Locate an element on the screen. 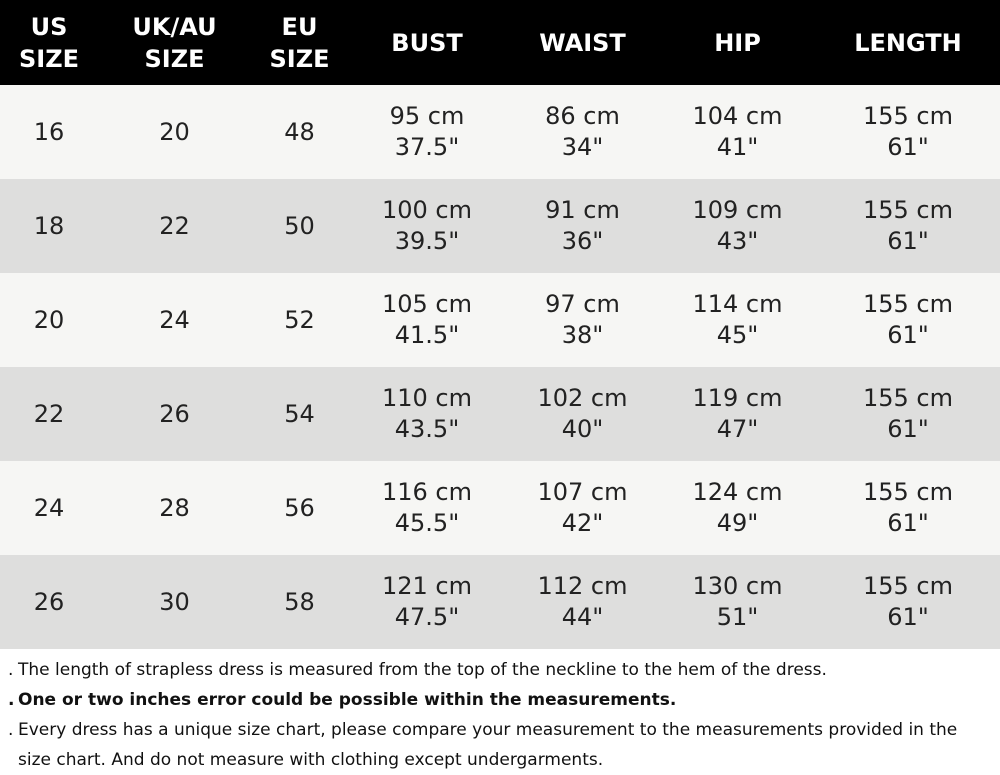 This screenshot has height=775, width=1000. cell-value: 18 is located at coordinates (49, 225).